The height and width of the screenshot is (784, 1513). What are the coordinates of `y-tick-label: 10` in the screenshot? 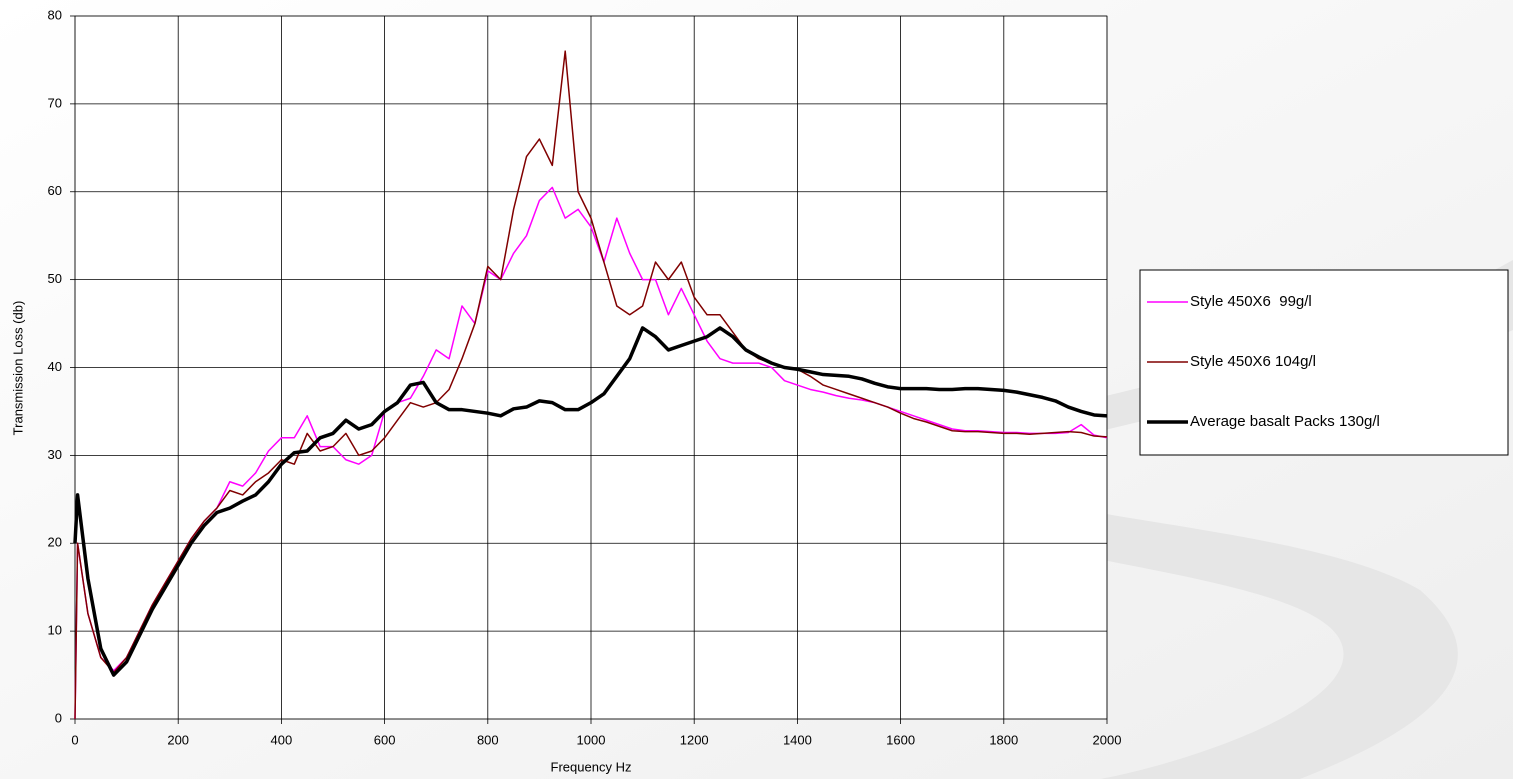 It's located at (55, 630).